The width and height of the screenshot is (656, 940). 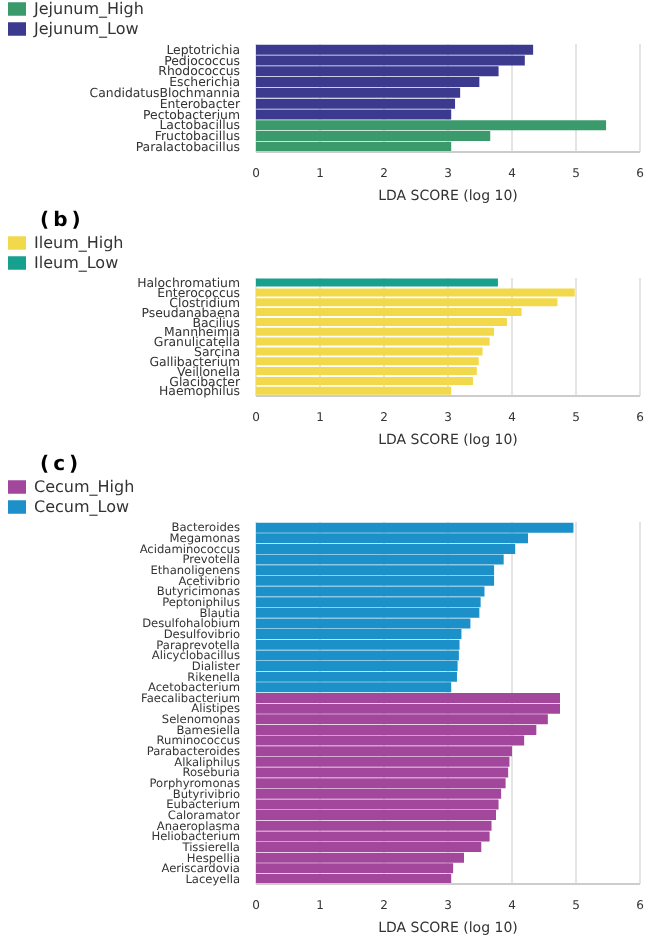 I want to click on legend-label: Cecum_Low, so click(x=82, y=507).